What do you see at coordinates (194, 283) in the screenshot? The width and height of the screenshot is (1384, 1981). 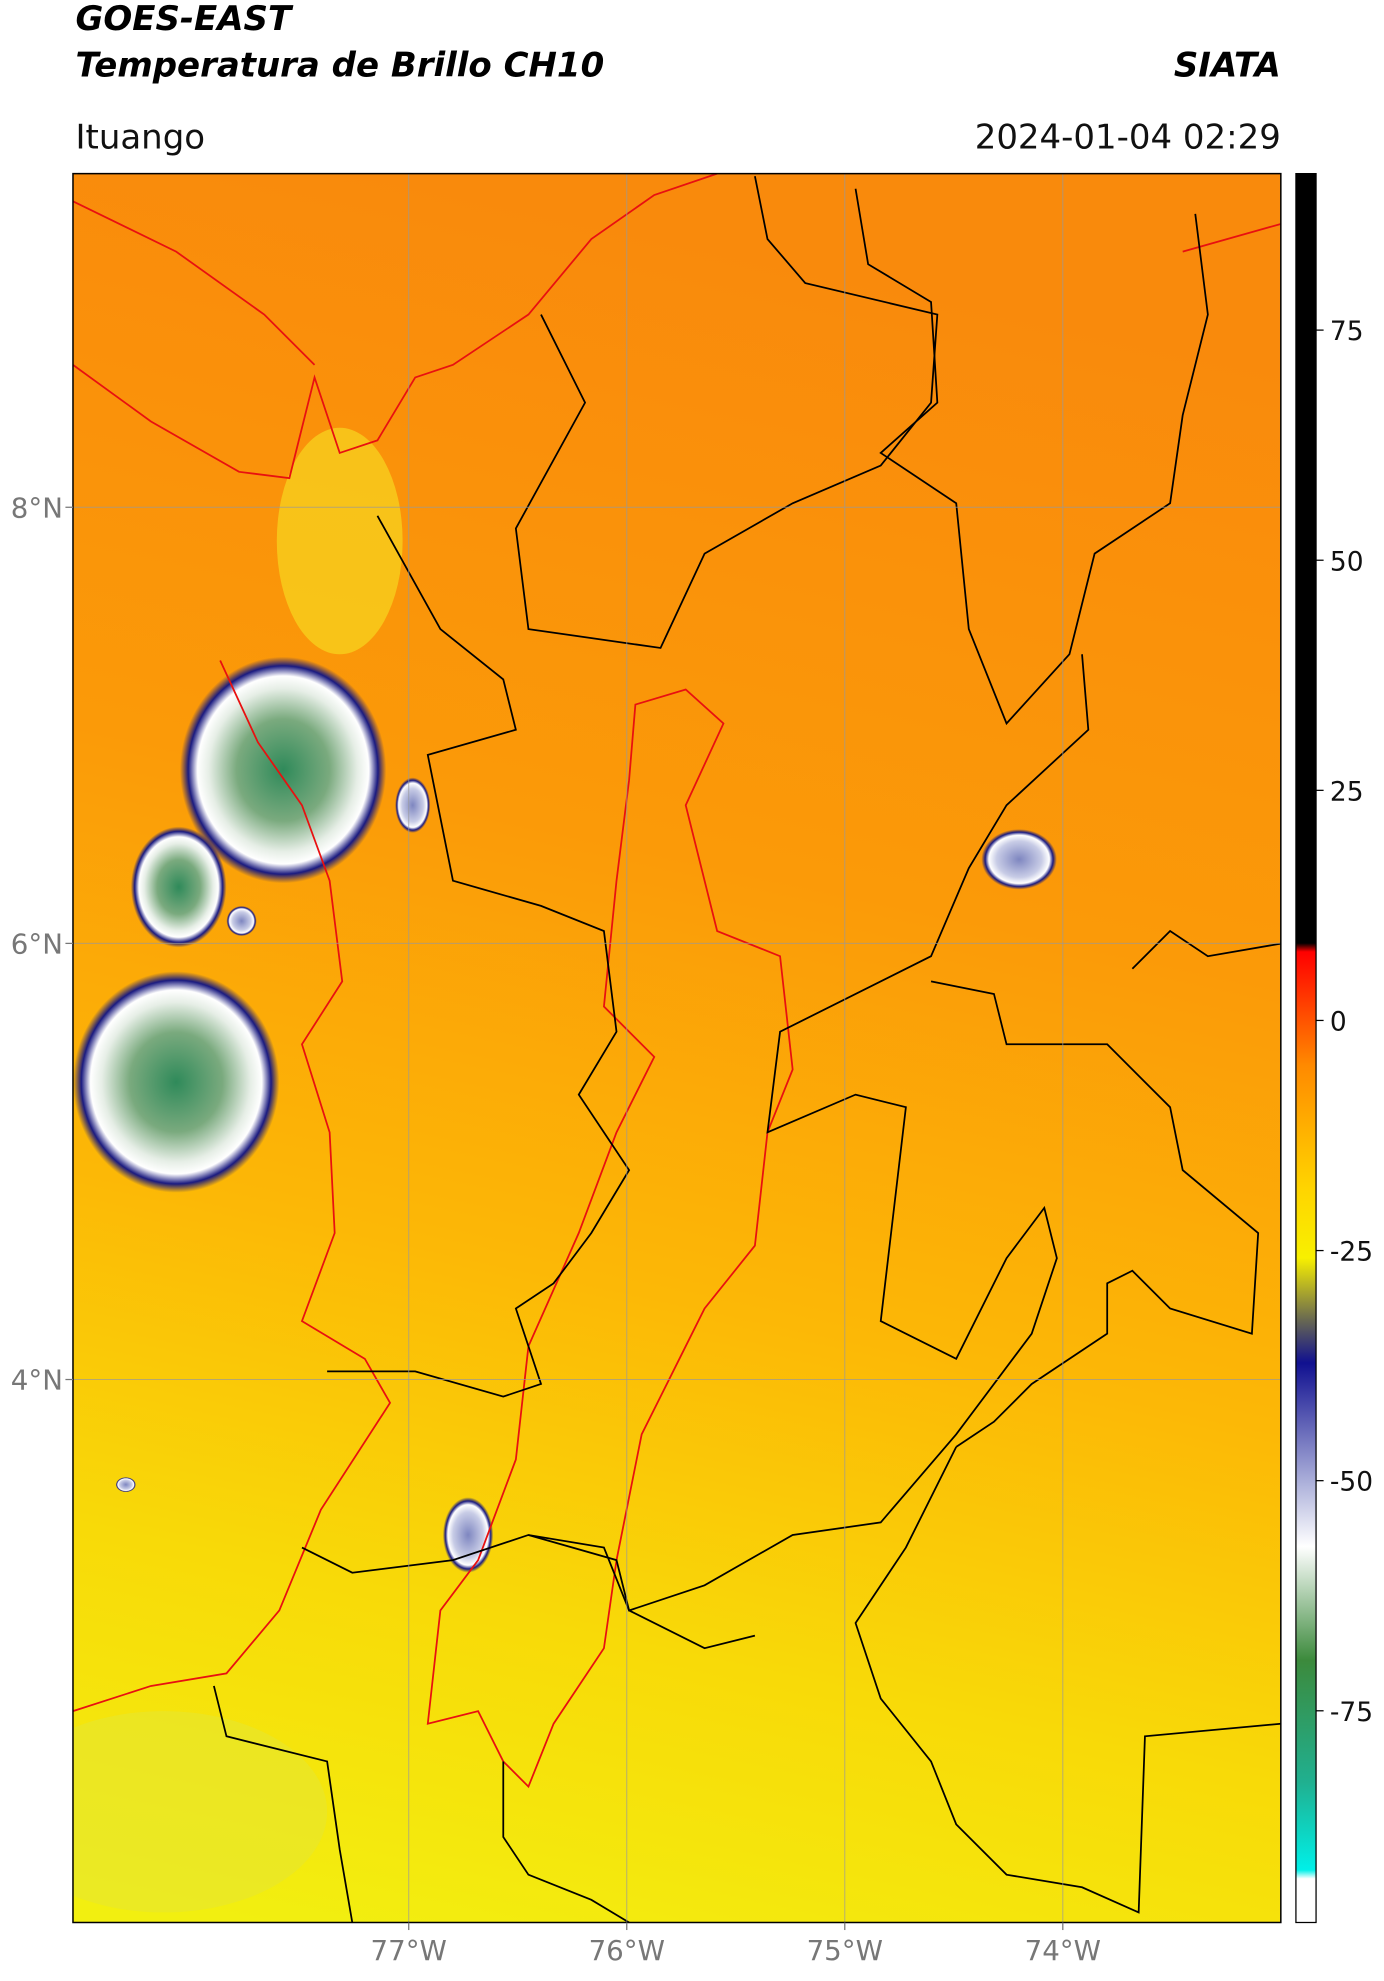 I see `coast-panama` at bounding box center [194, 283].